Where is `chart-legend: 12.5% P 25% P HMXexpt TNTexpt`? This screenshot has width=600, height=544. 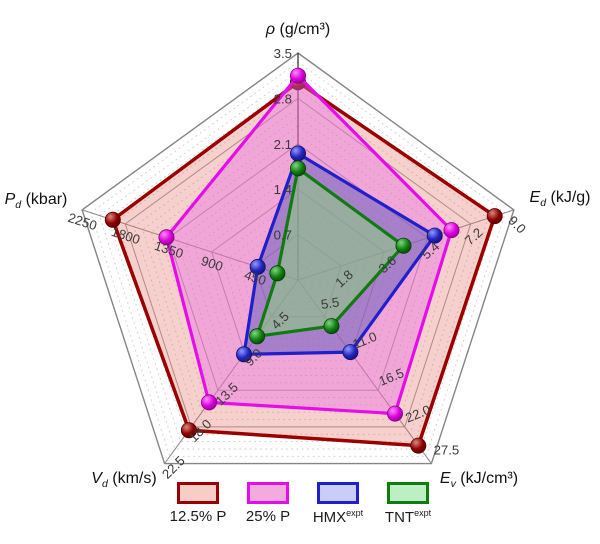 chart-legend: 12.5% P 25% P HMXexpt TNTexpt is located at coordinates (303, 504).